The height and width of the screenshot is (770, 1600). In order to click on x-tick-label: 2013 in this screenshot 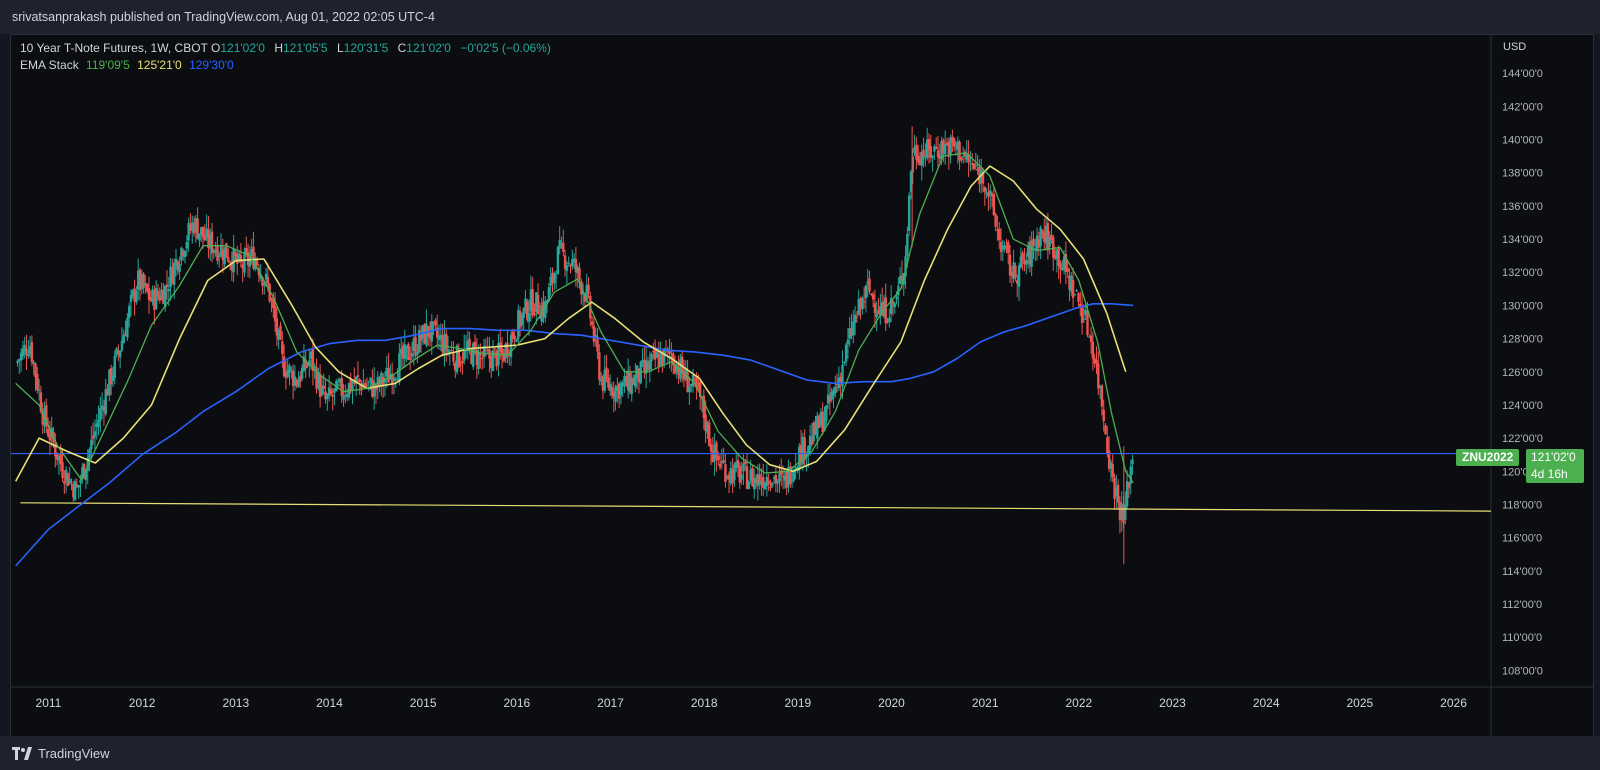, I will do `click(235, 703)`.